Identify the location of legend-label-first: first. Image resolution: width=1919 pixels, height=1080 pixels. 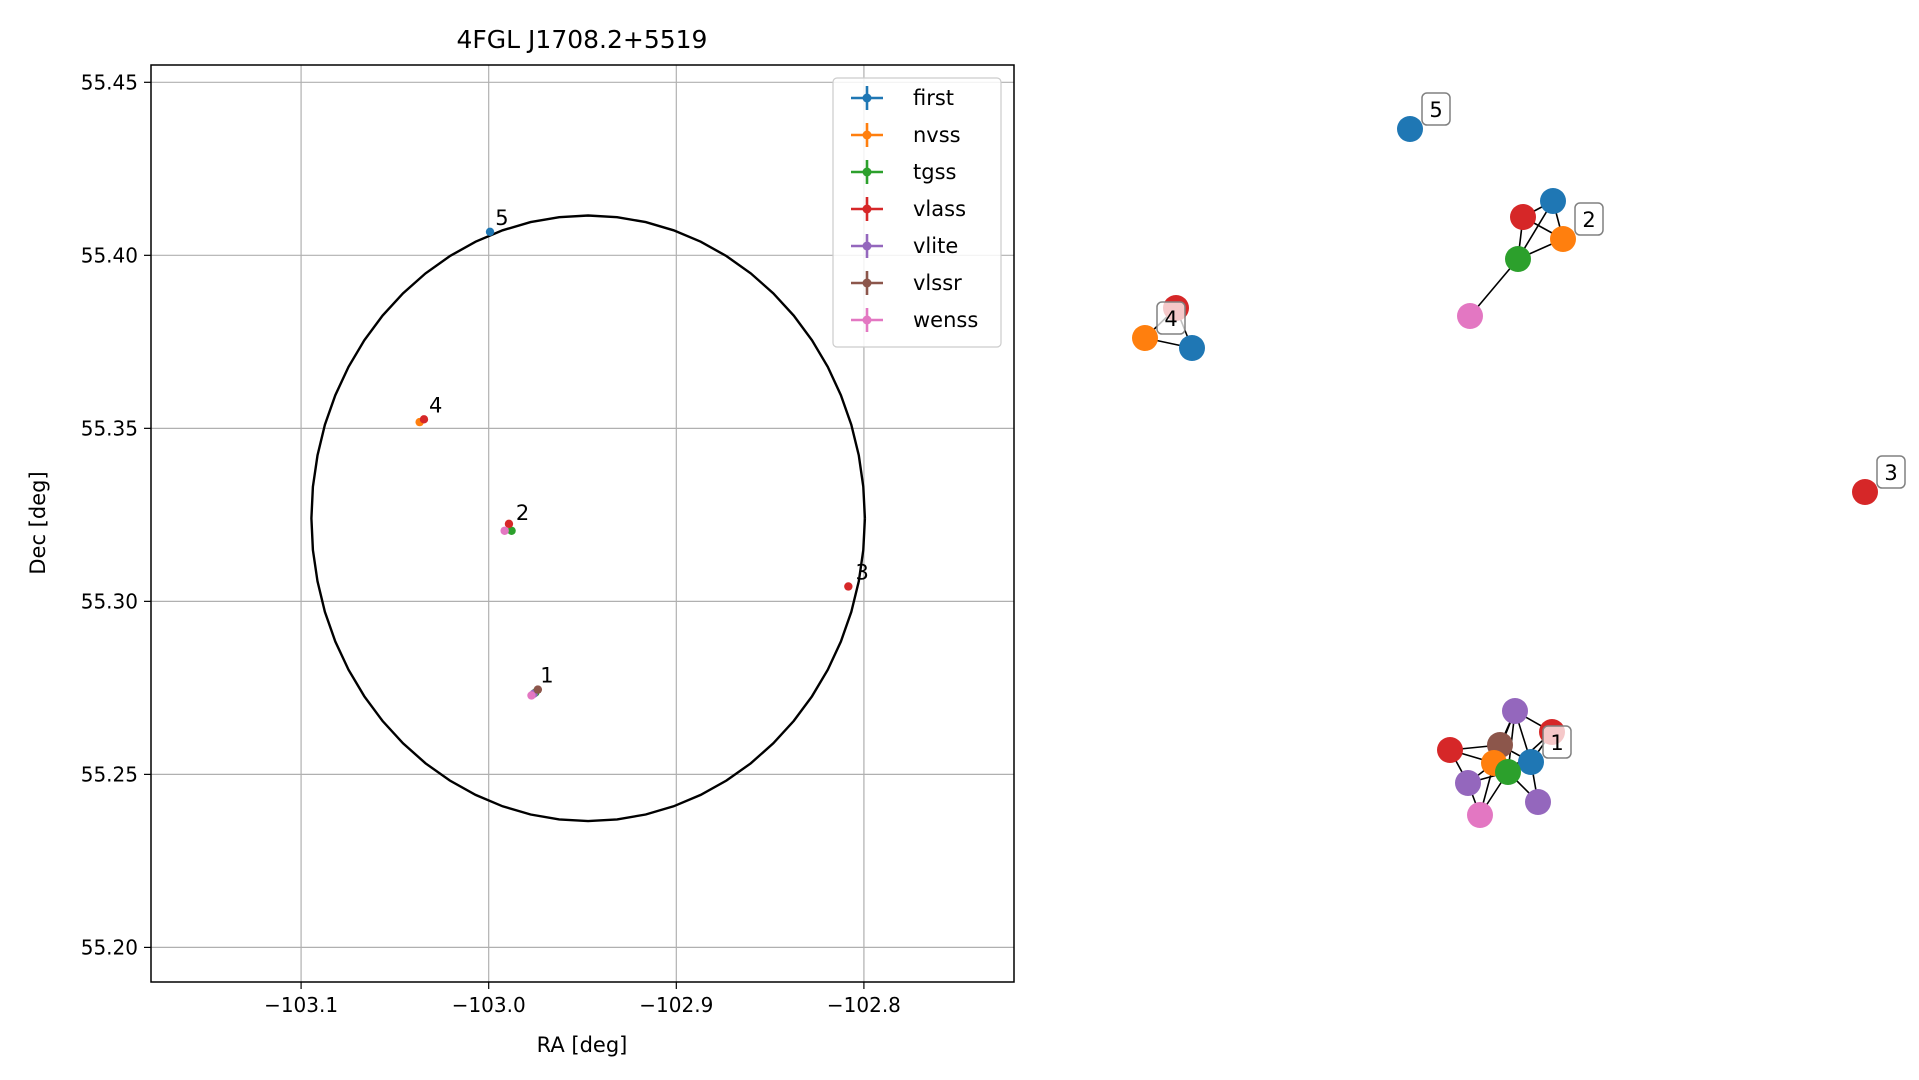
(933, 98).